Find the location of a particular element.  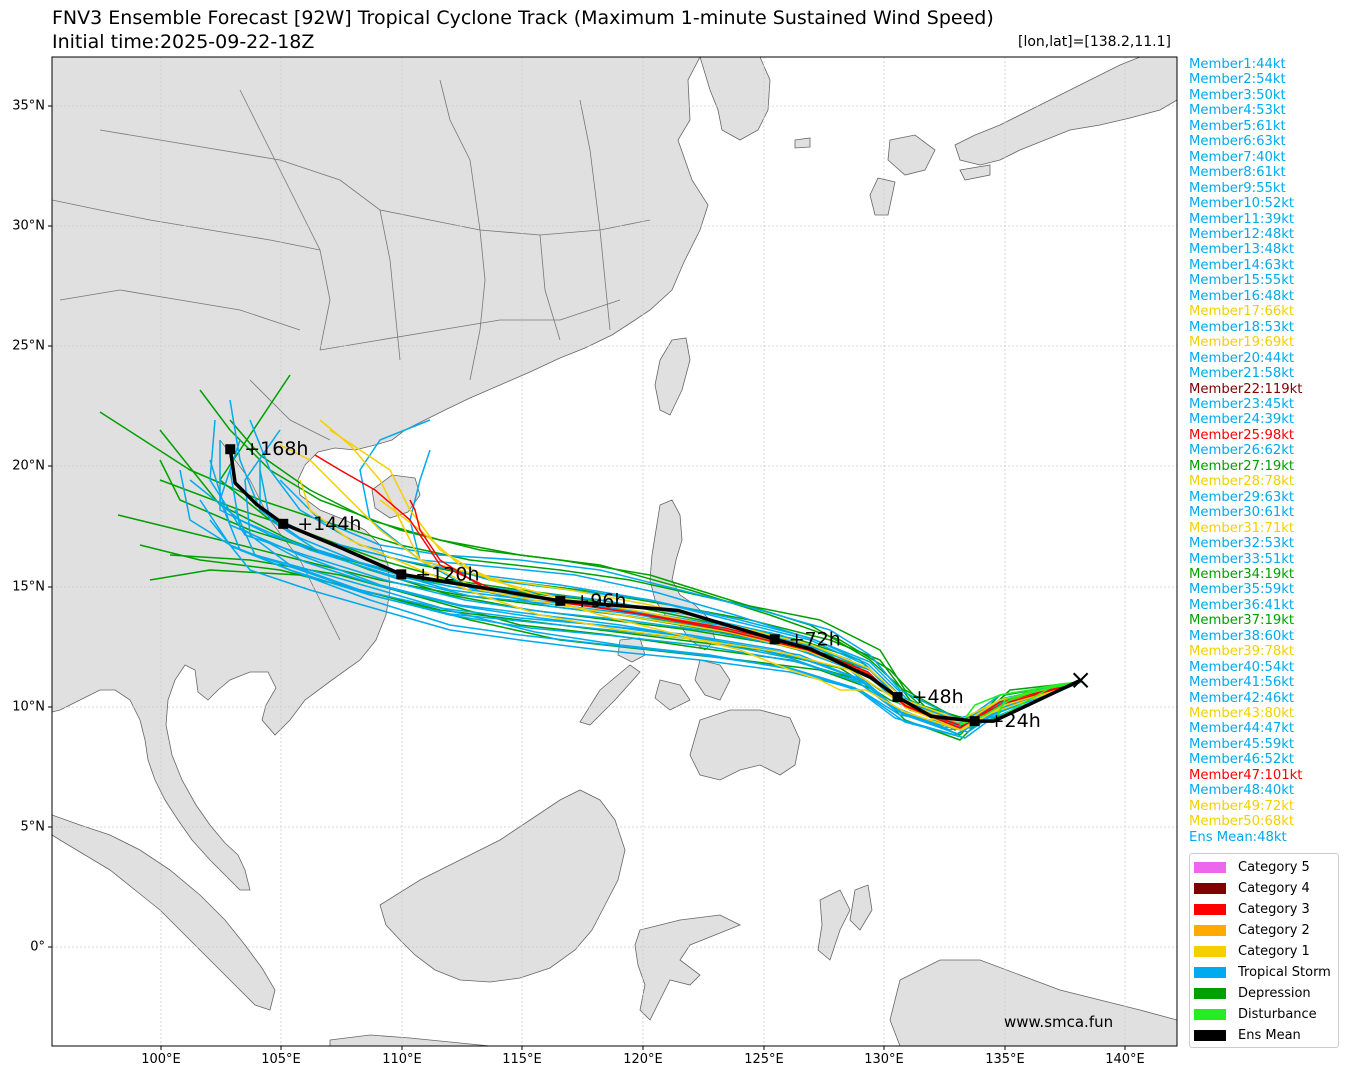

member-intensity-item: Member9:55kt is located at coordinates (1237, 188).